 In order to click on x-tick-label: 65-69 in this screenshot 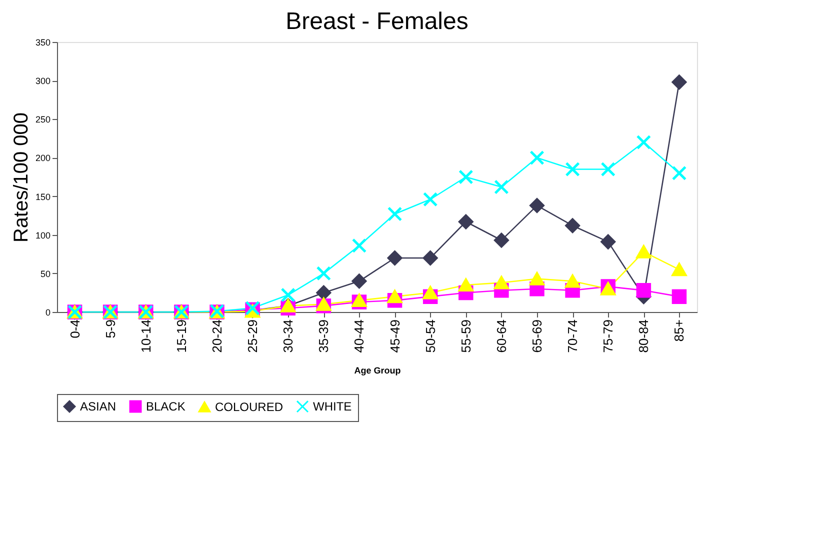, I will do `click(537, 336)`.